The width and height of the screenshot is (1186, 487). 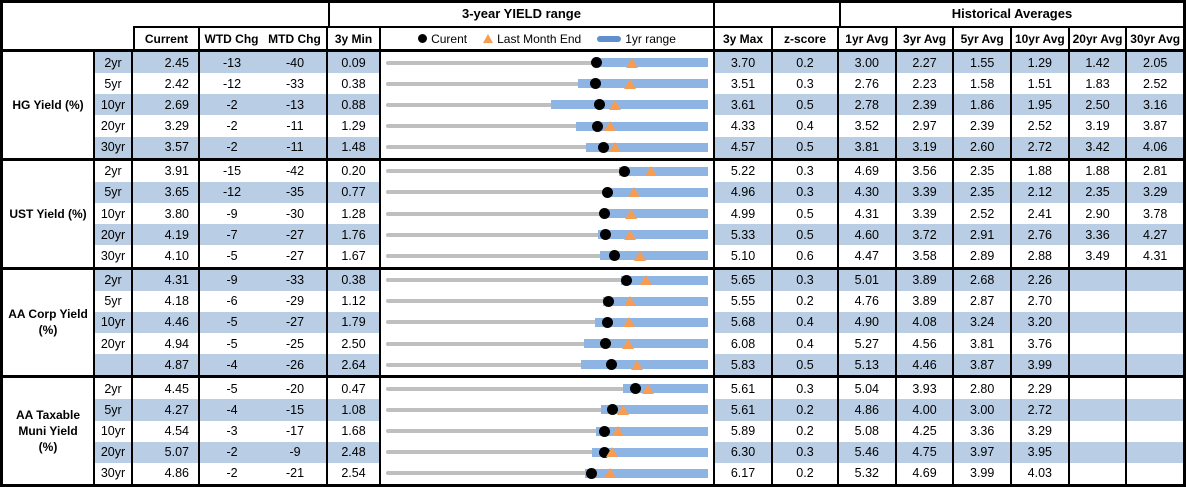 What do you see at coordinates (1041, 343) in the screenshot?
I see `cell-10yr-avg: 3.76` at bounding box center [1041, 343].